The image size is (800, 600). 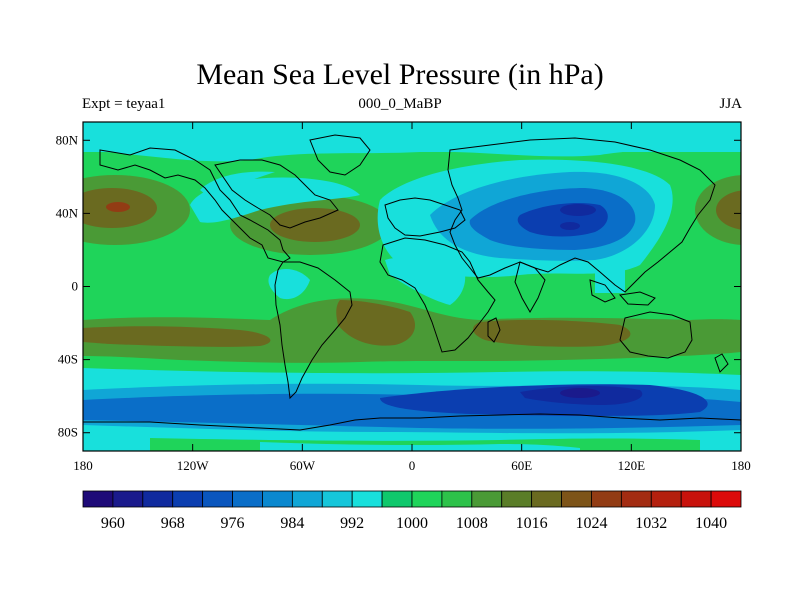 I want to click on lat-tick-label: 0, so click(x=75, y=286).